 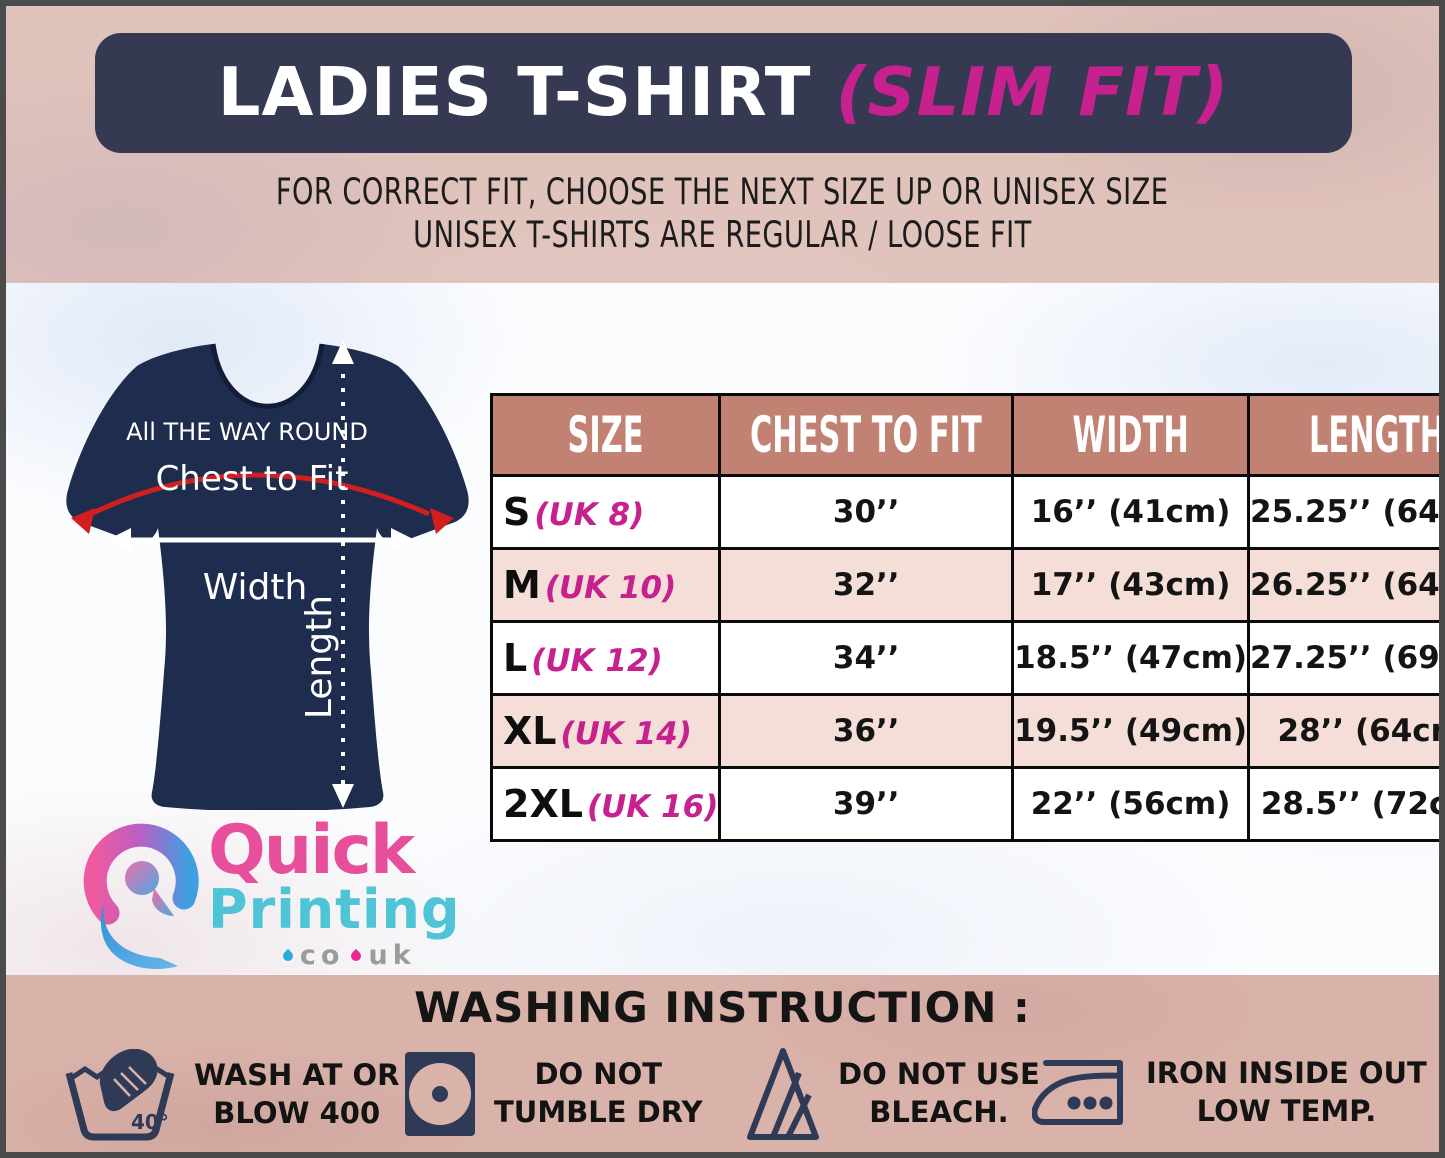 What do you see at coordinates (1032, 92) in the screenshot?
I see `page-title-highlight: (SLIM FIT)` at bounding box center [1032, 92].